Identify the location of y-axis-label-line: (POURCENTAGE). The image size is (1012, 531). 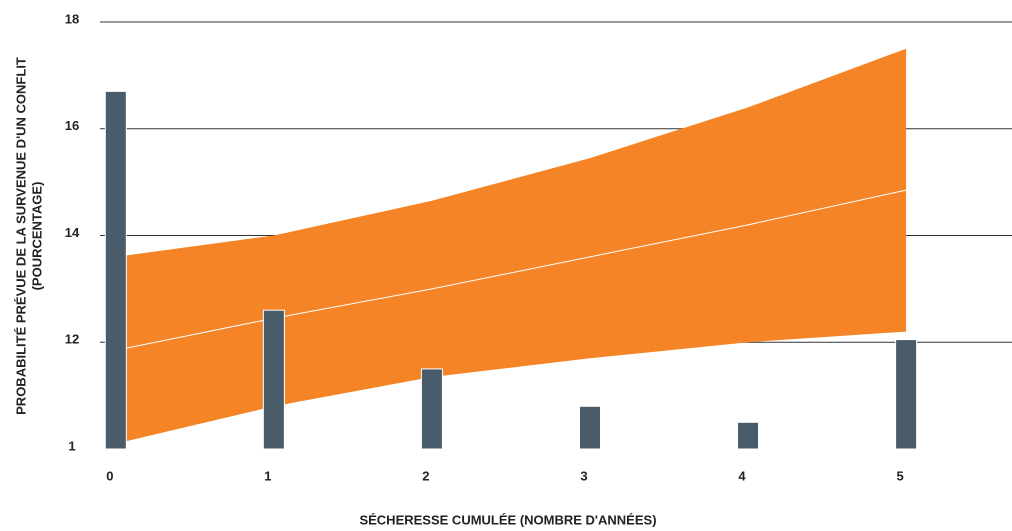
(36, 236).